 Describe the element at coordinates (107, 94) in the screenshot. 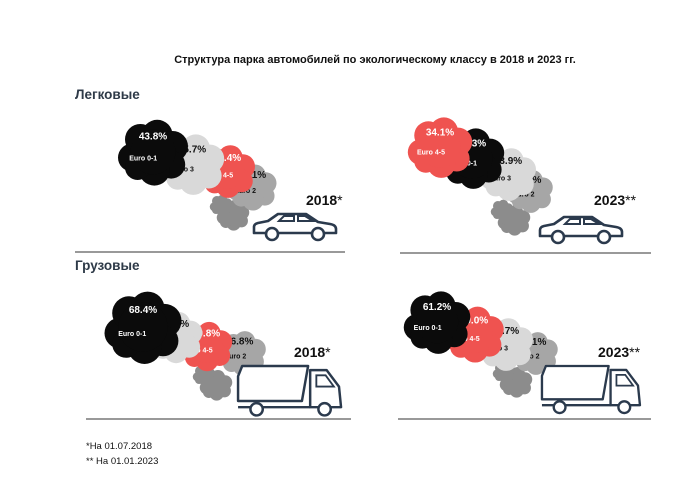

I see `section-label-cars: Легковые` at that location.